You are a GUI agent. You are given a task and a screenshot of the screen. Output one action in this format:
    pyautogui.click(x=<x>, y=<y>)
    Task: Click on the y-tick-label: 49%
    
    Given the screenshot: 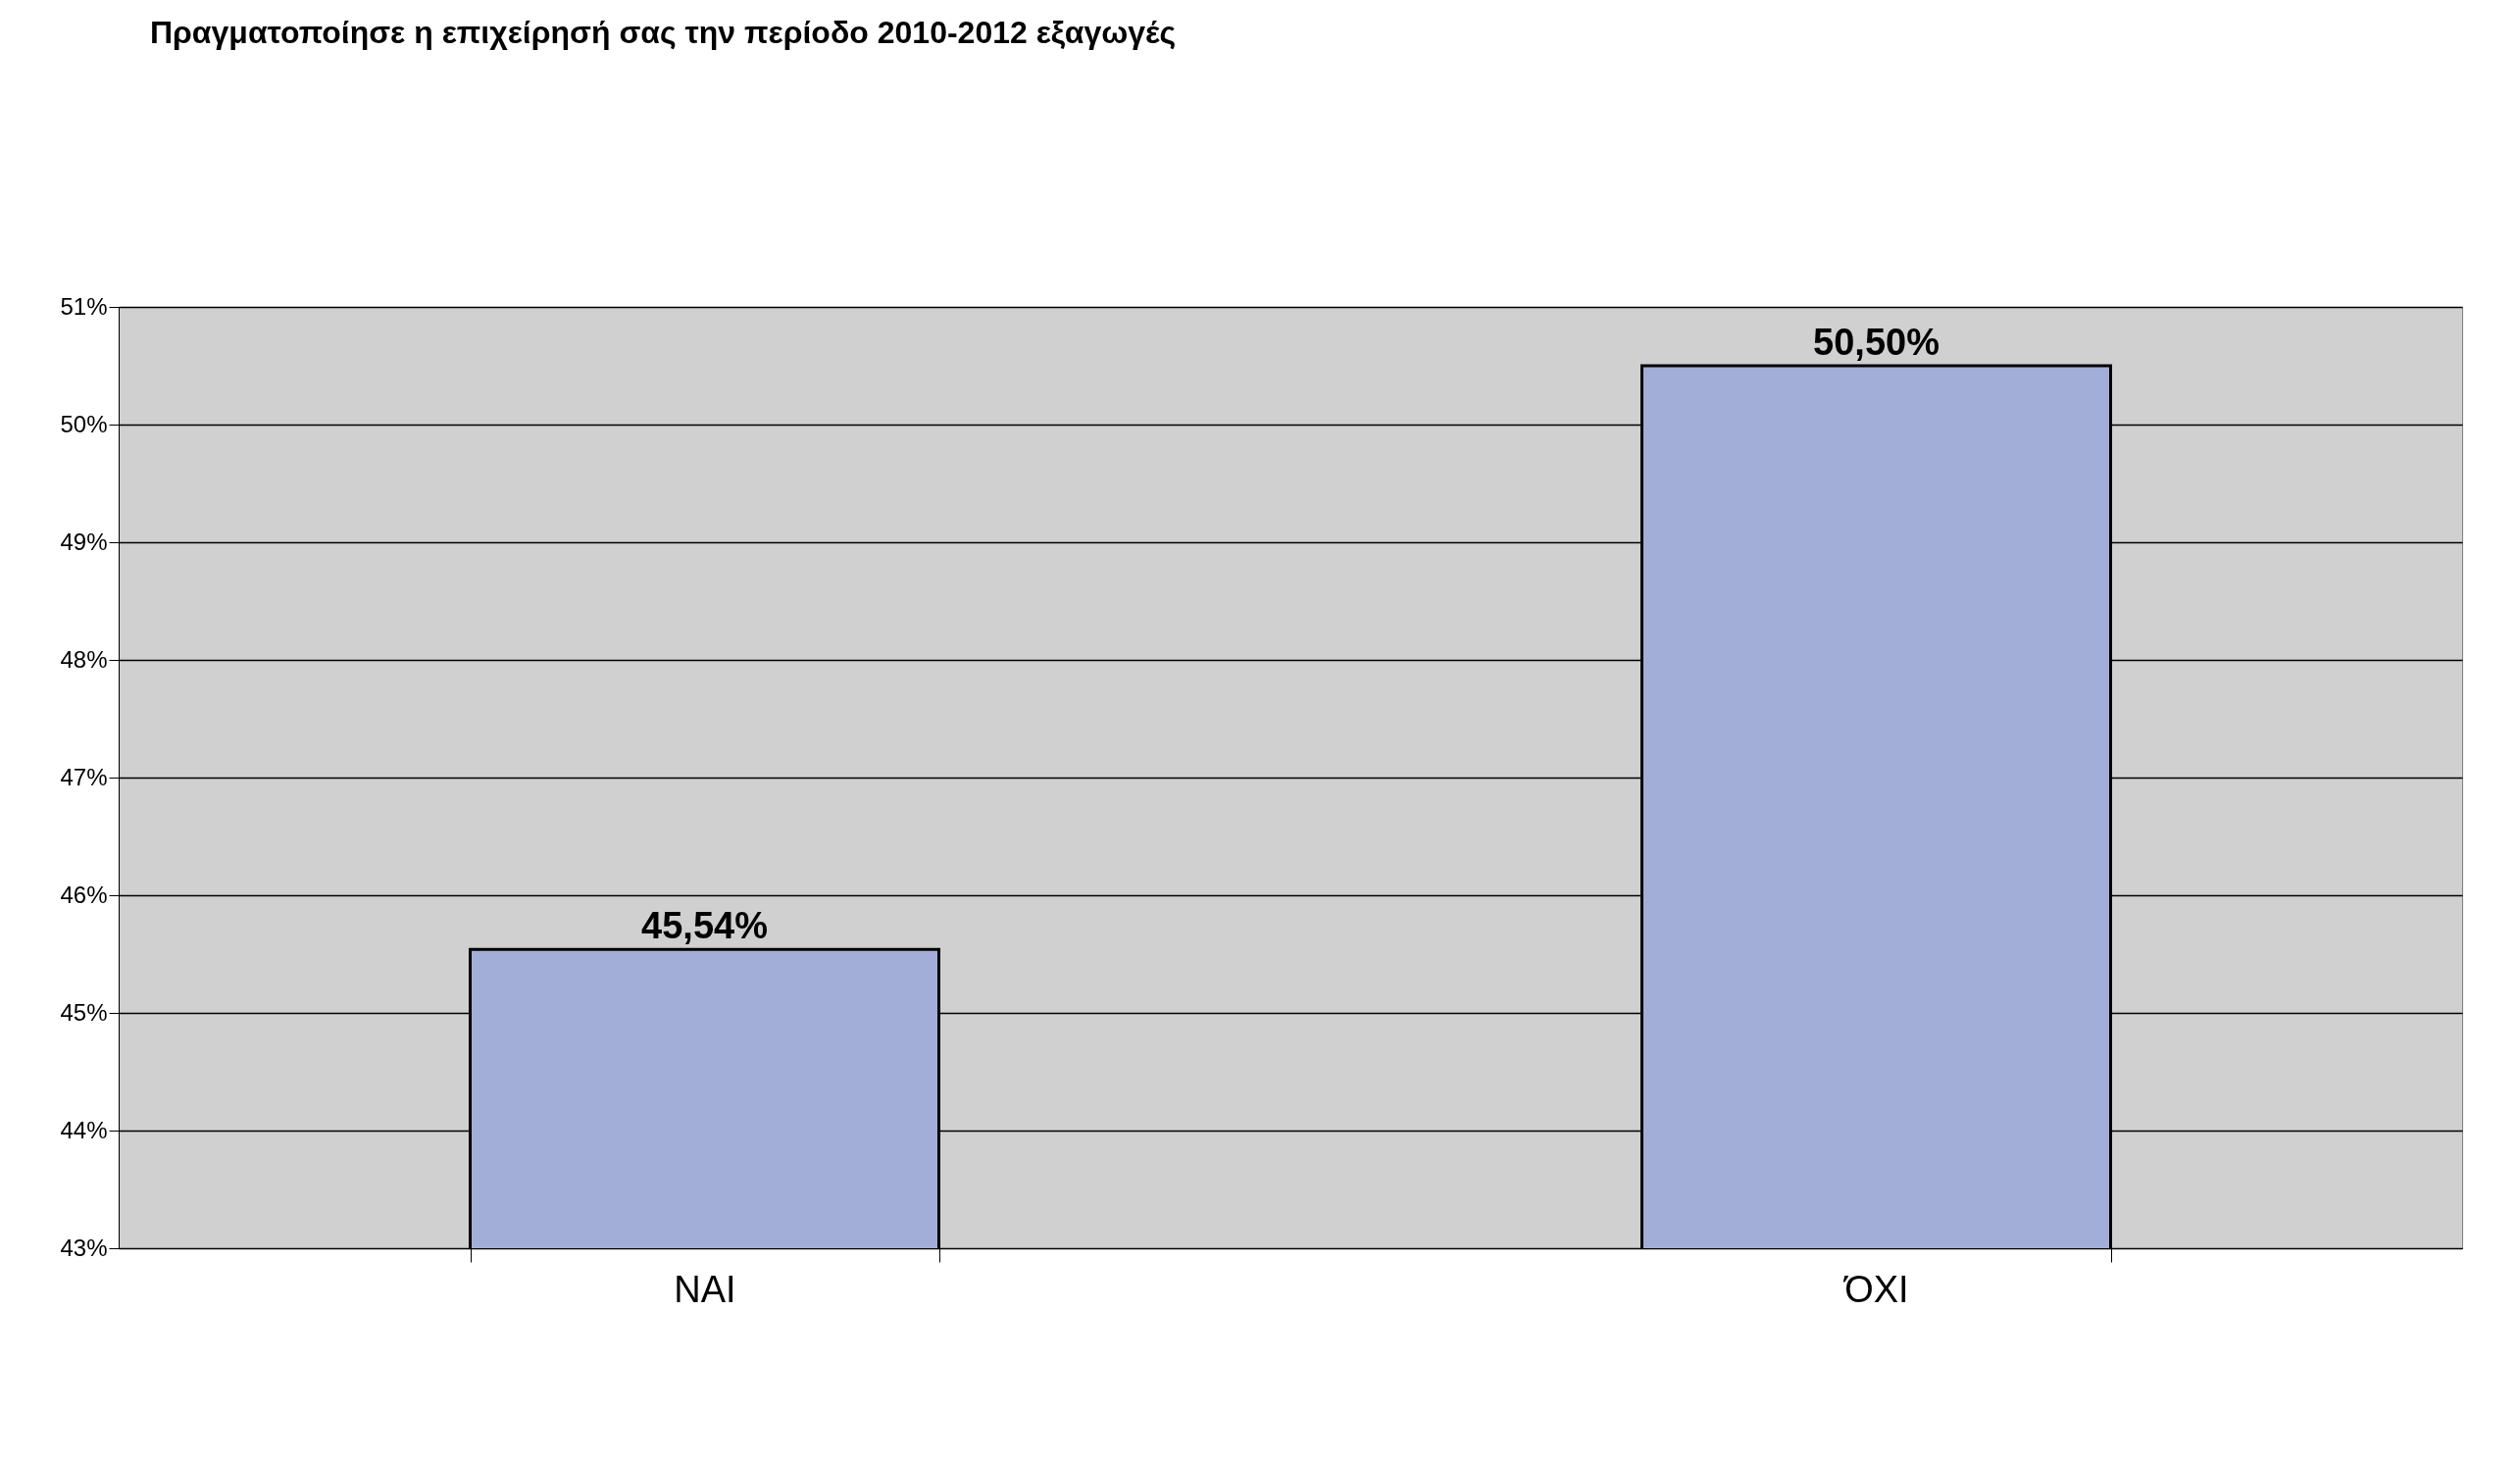 What is the action you would take?
    pyautogui.click(x=84, y=541)
    